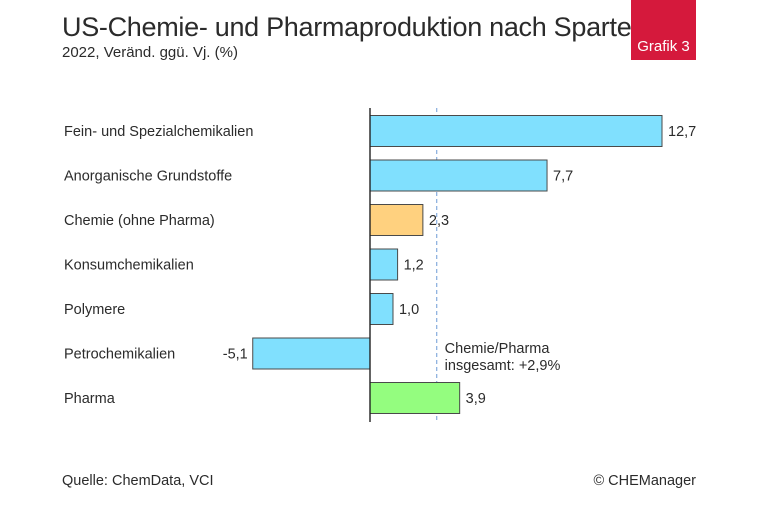  I want to click on category-label: Chemie (ohne Pharma), so click(139, 221).